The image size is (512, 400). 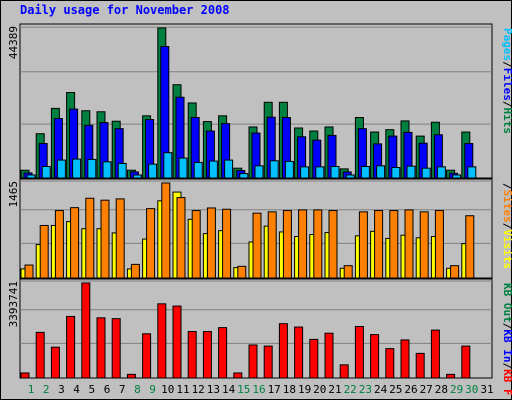 What do you see at coordinates (107, 389) in the screenshot?
I see `x-tick-label: 6` at bounding box center [107, 389].